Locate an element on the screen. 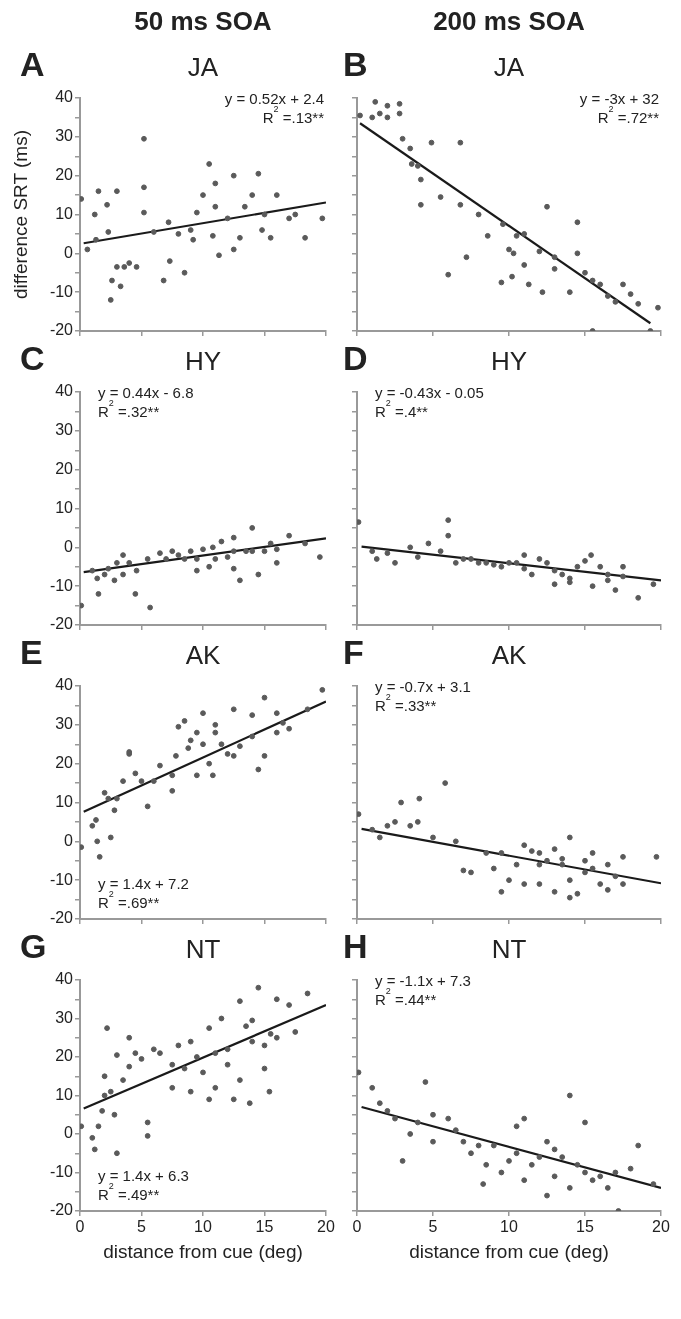 The width and height of the screenshot is (681, 1319). text: E is located at coordinates (31, 652).